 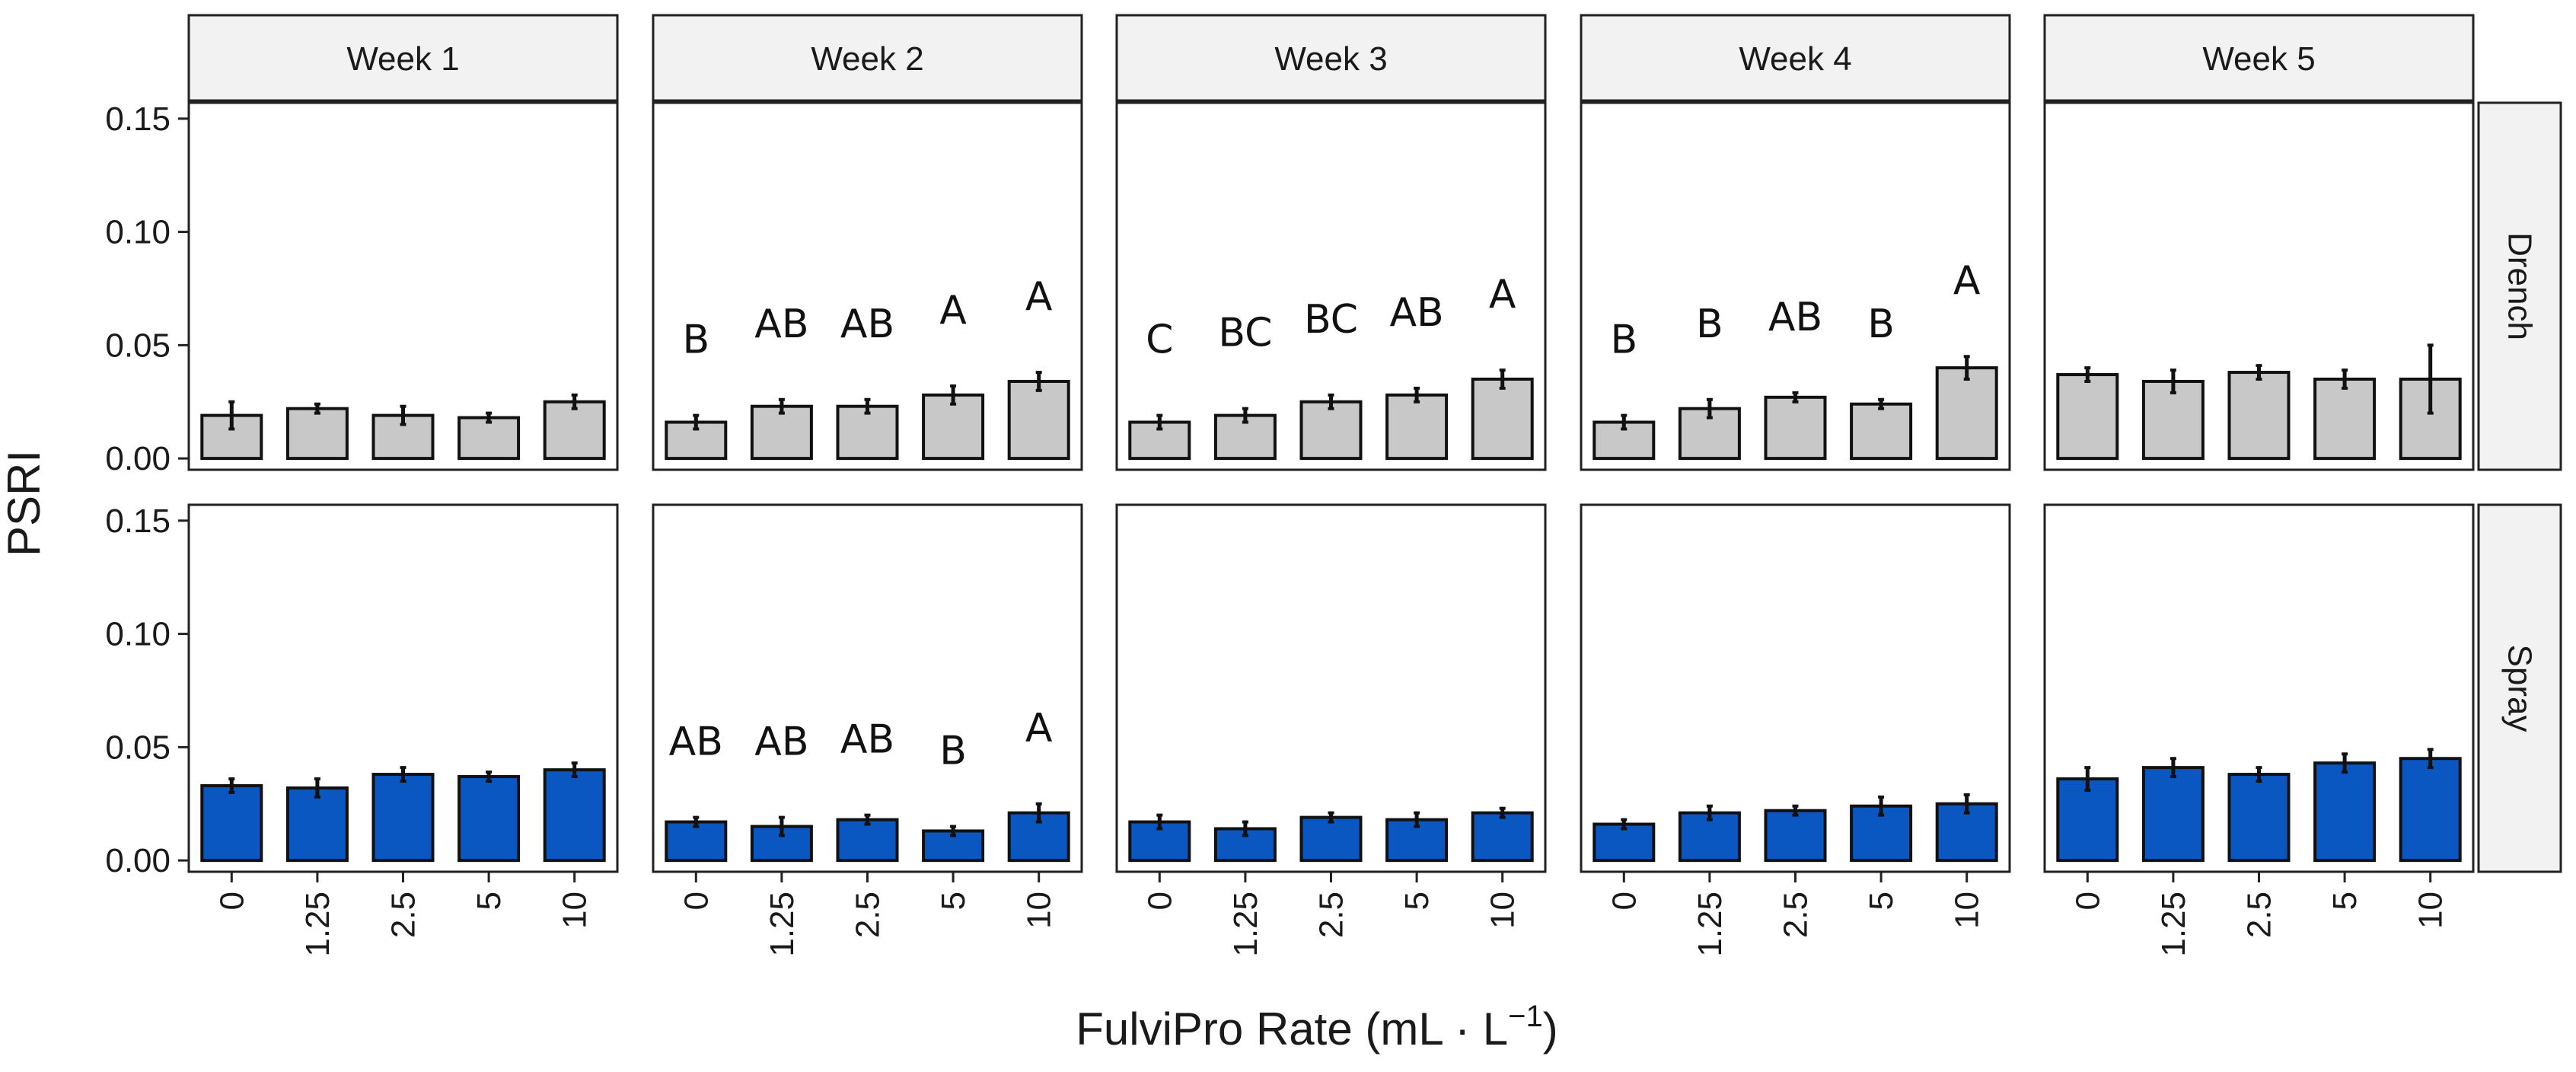 I want to click on panel-drench-week-4: B B AB B A, so click(x=1796, y=286).